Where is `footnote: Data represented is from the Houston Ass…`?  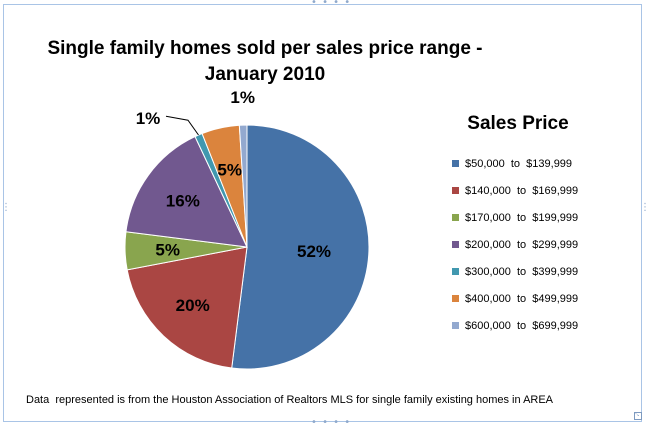
footnote: Data represented is from the Houston Ass… is located at coordinates (290, 400).